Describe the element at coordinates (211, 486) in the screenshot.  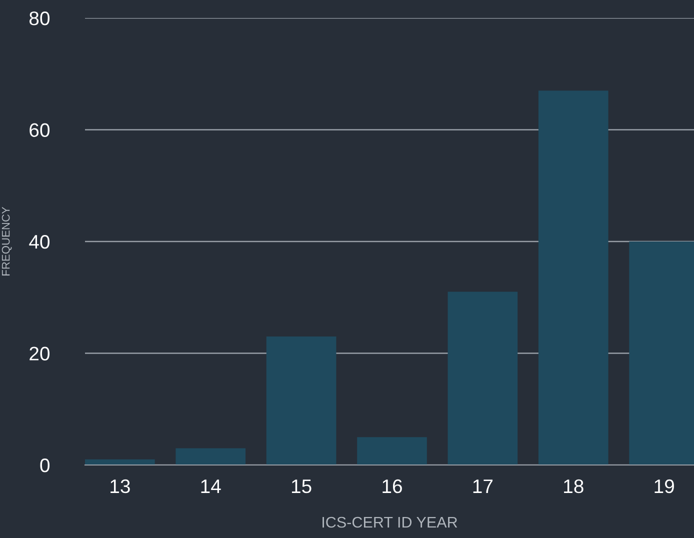
I see `x-tick-label: 14` at that location.